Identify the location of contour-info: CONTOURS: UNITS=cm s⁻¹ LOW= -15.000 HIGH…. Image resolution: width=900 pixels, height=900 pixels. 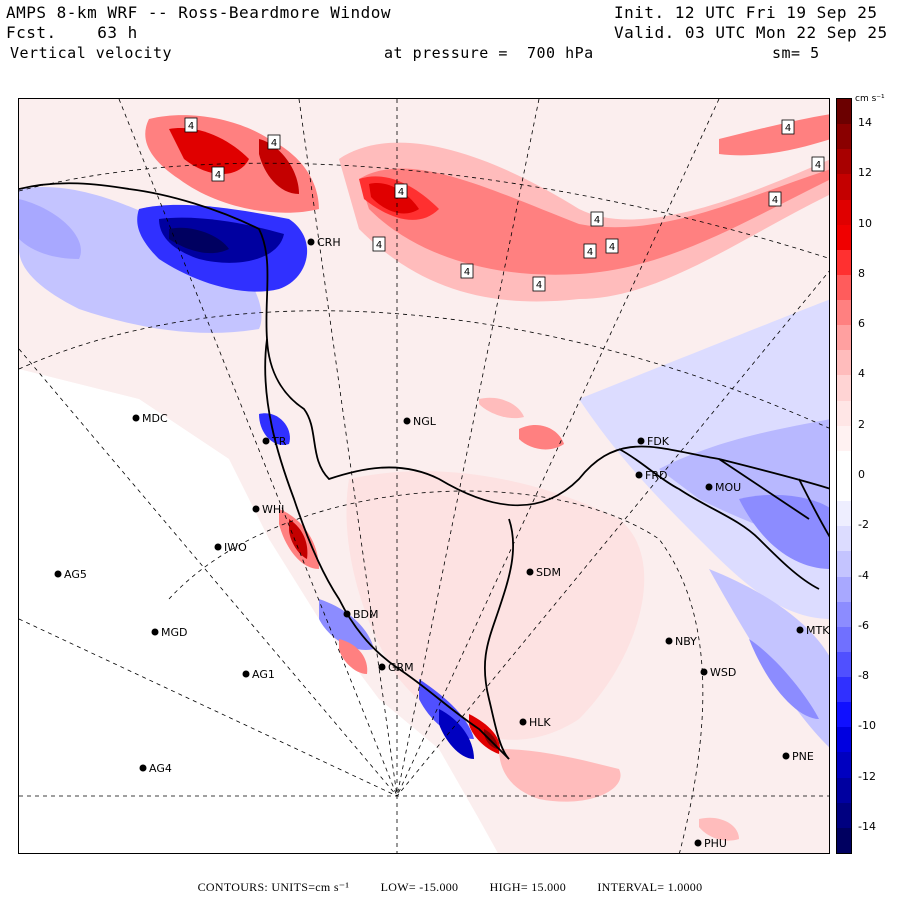
(450, 887).